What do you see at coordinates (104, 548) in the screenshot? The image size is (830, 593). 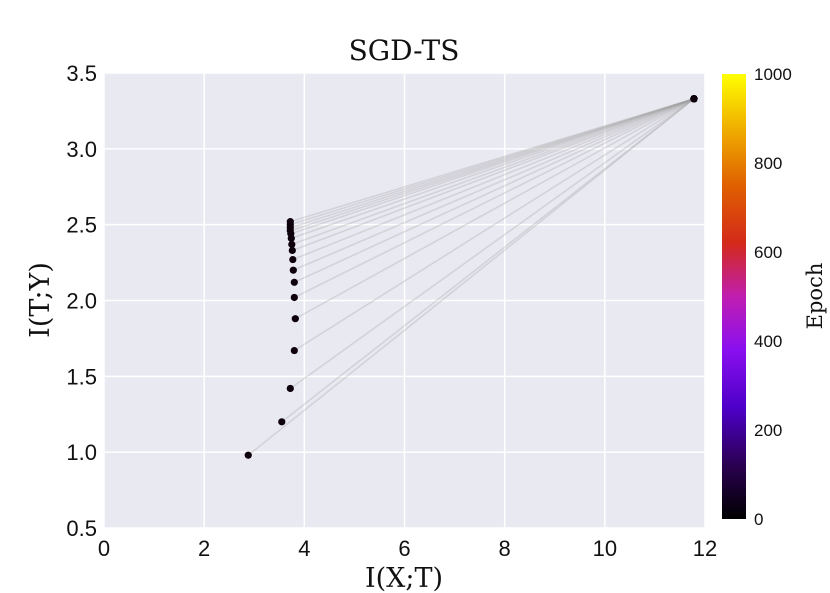 I see `x-tick-label: 0` at bounding box center [104, 548].